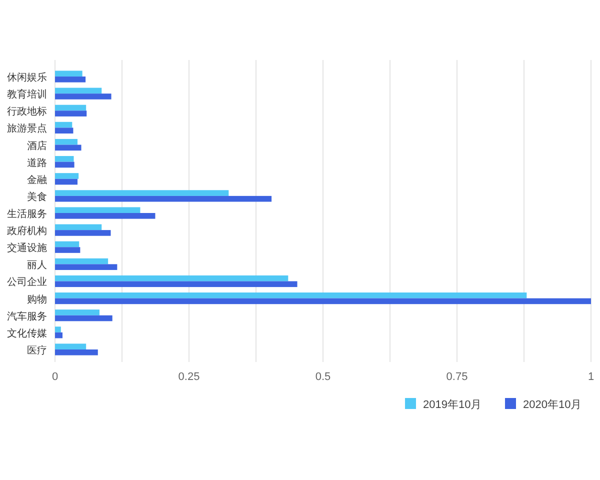 Image resolution: width=600 pixels, height=480 pixels. What do you see at coordinates (591, 377) in the screenshot?
I see `x-tick-label: 1` at bounding box center [591, 377].